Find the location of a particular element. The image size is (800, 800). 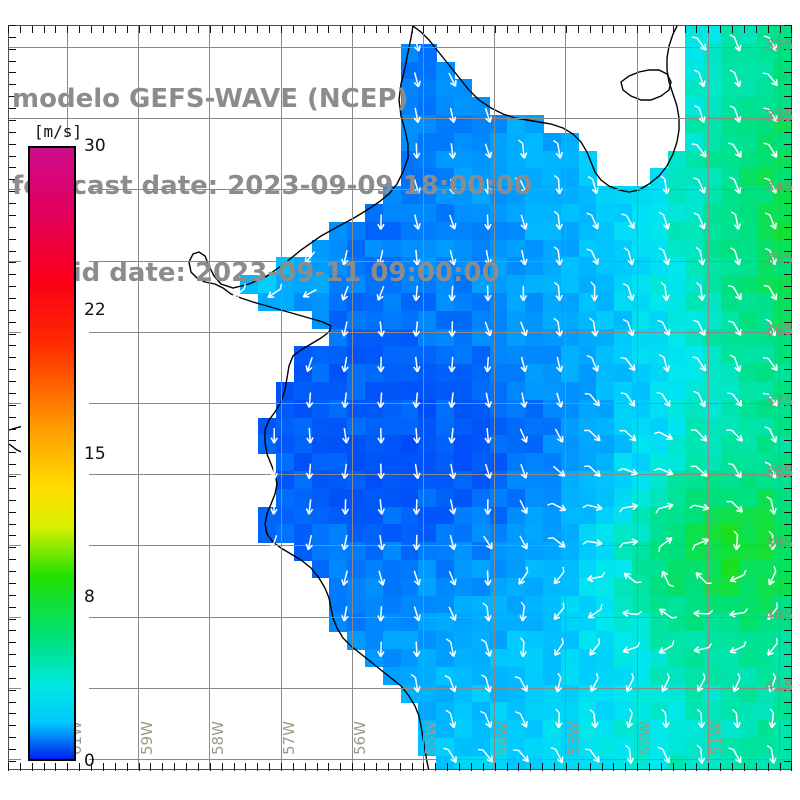

grid-line-vertical is located at coordinates (423, 397).